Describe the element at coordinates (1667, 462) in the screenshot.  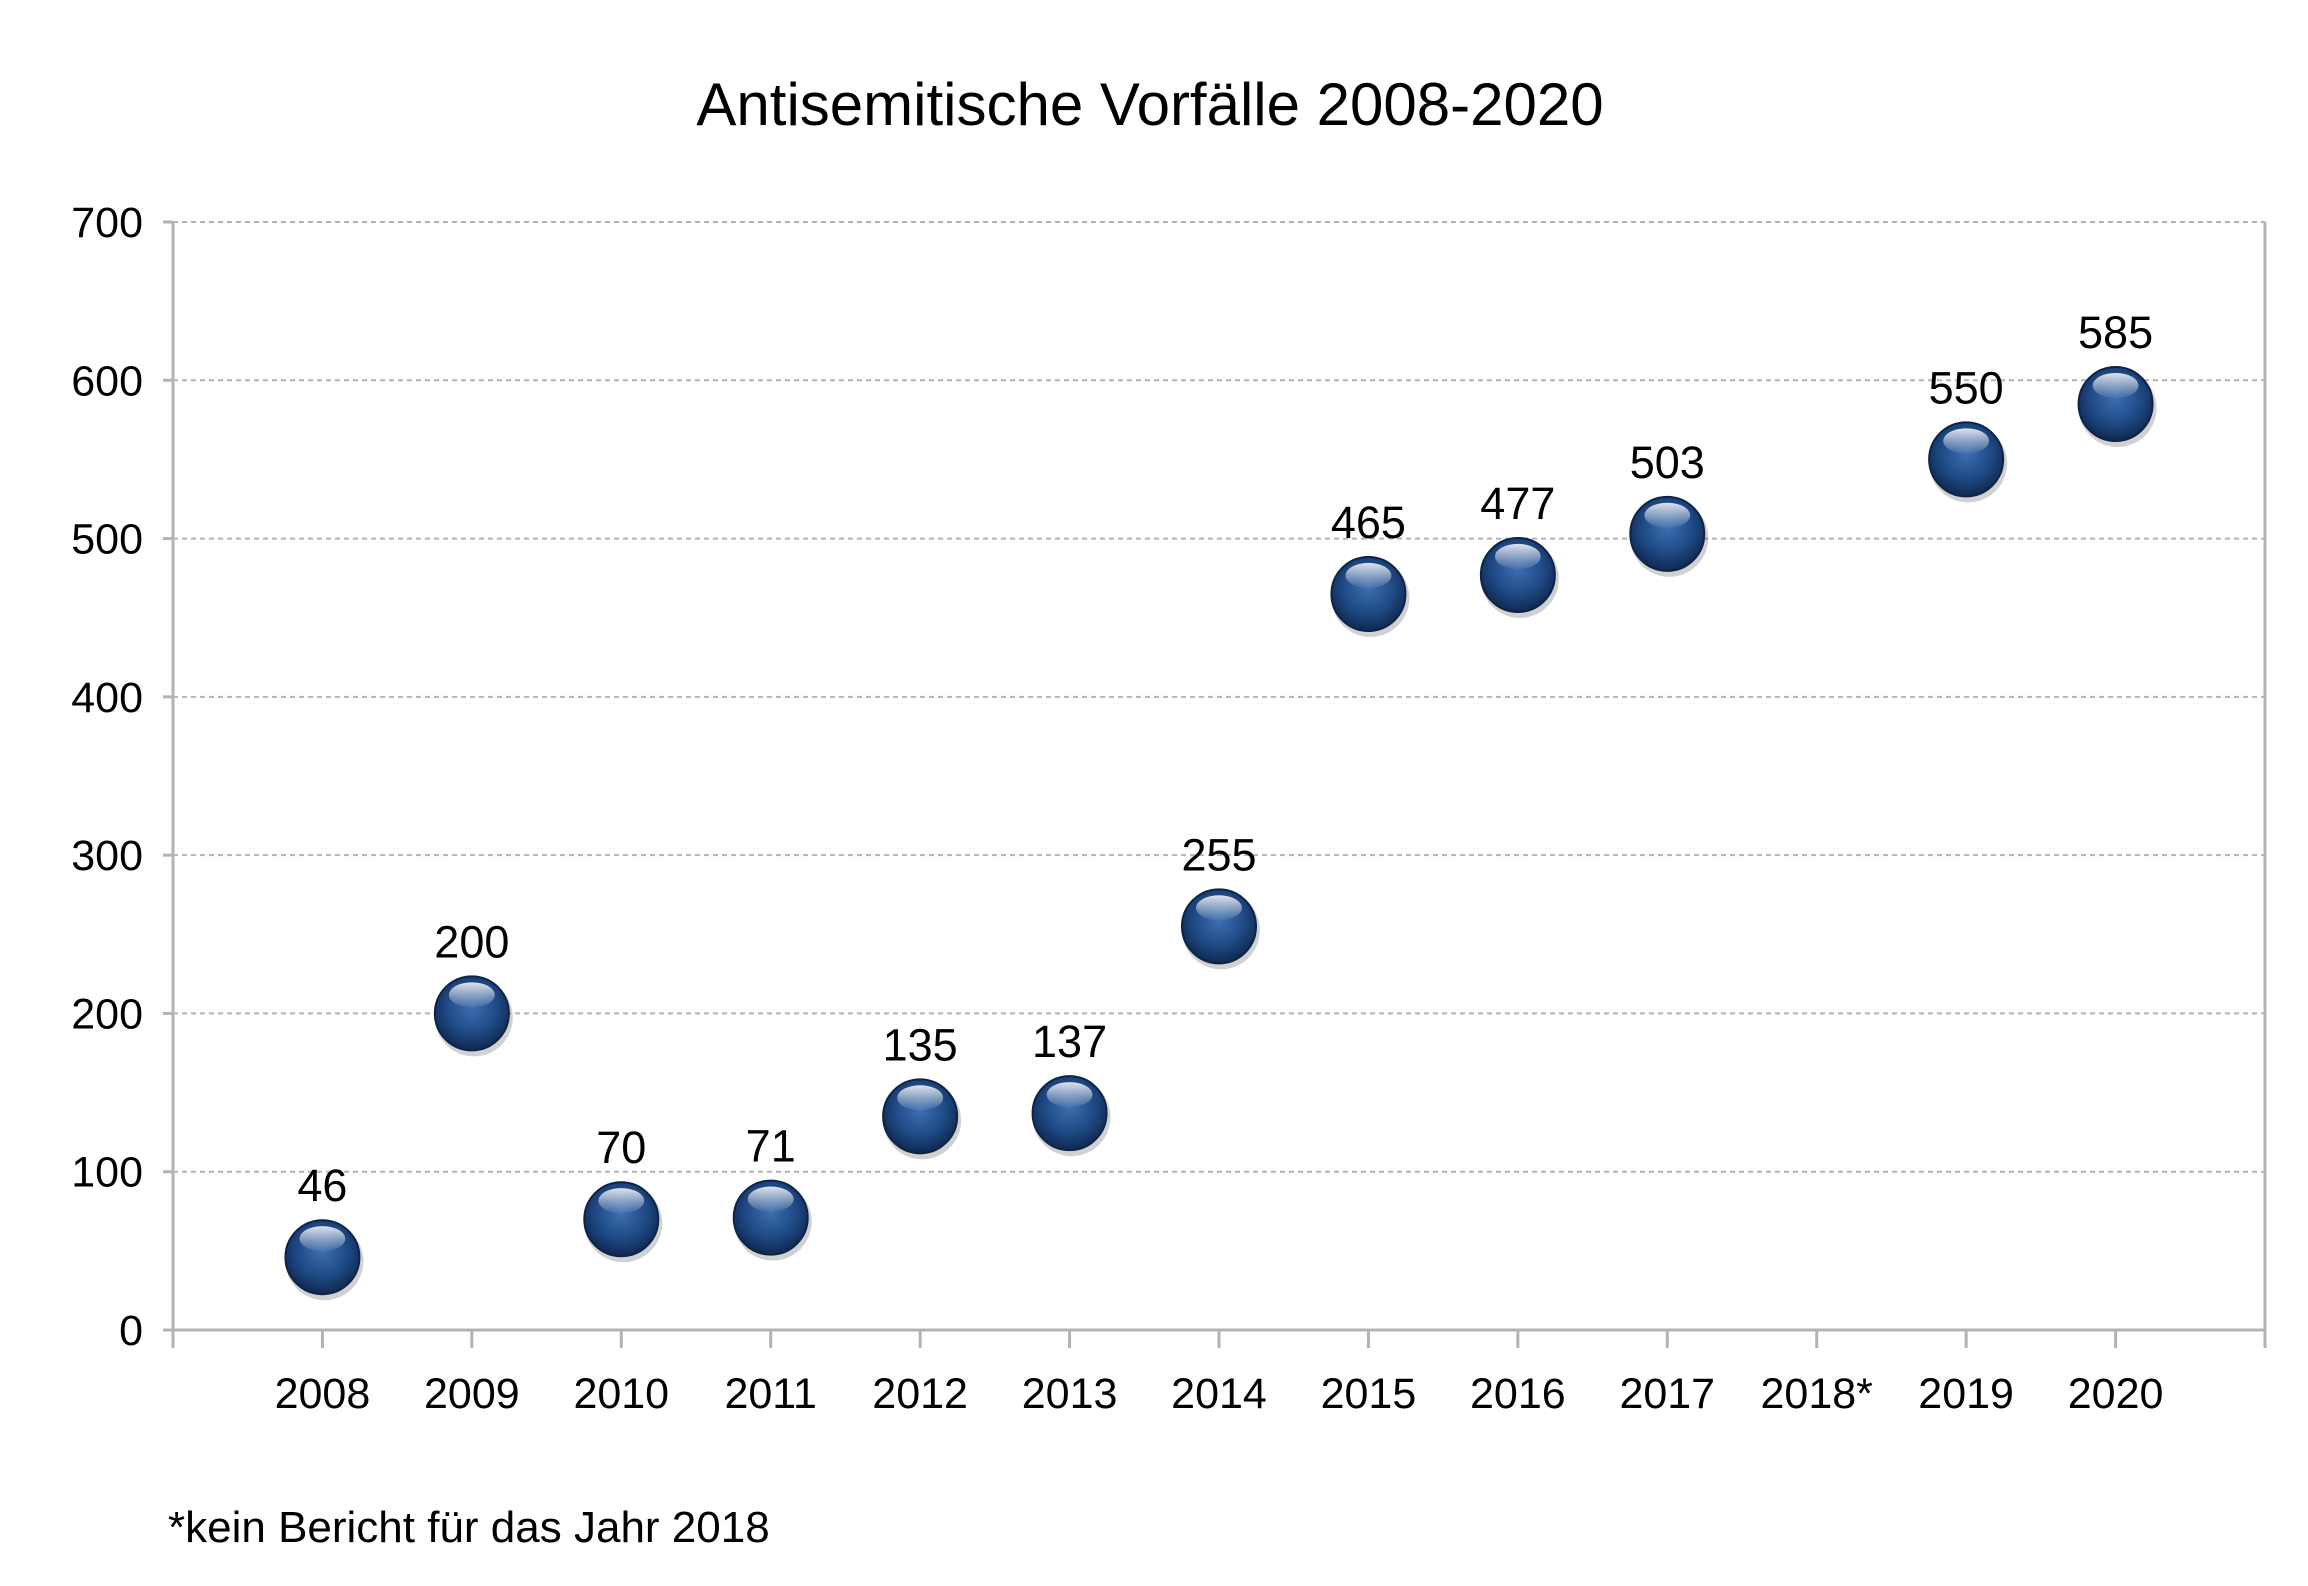
I see `data-label: 503` at that location.